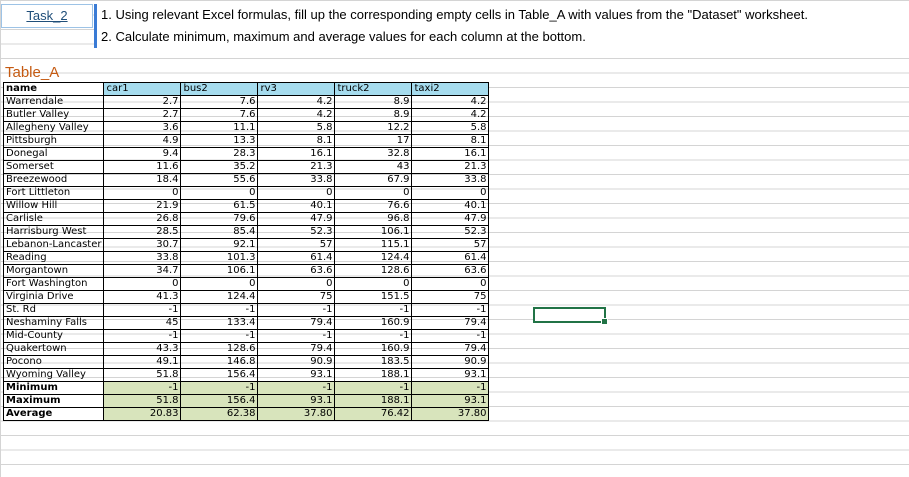 This screenshot has width=909, height=477. What do you see at coordinates (219, 401) in the screenshot?
I see `stat-value-cell: 156.4` at bounding box center [219, 401].